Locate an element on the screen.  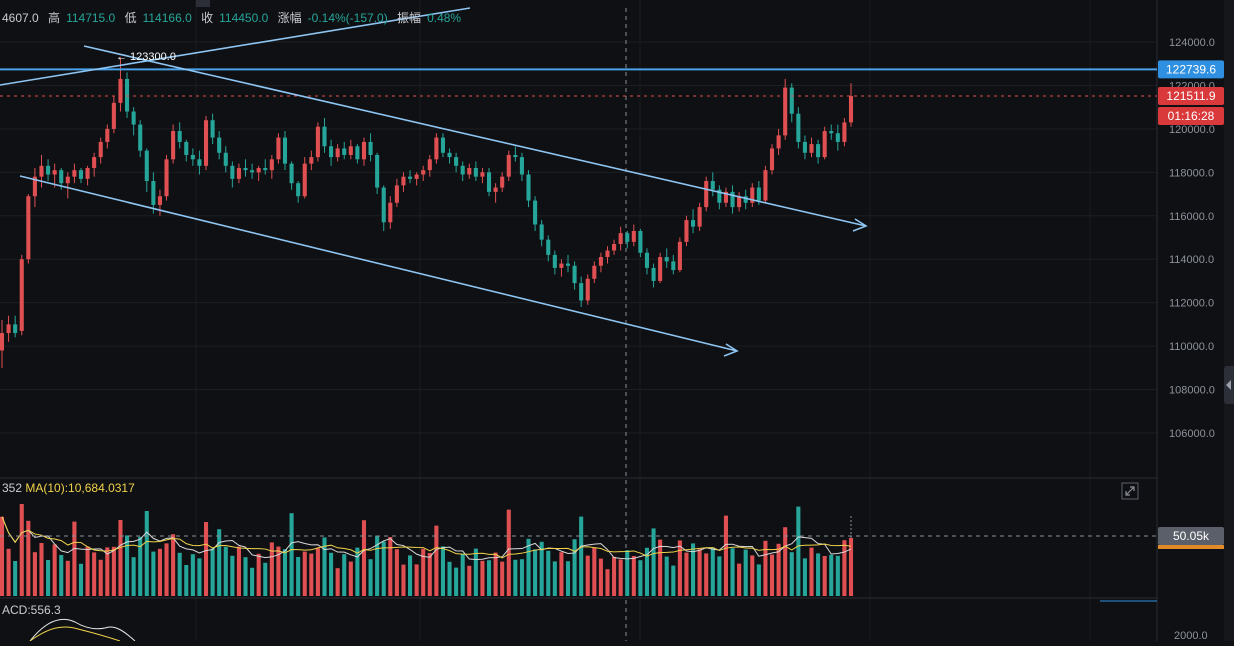
collapse-panel-handle is located at coordinates (1229, 385).